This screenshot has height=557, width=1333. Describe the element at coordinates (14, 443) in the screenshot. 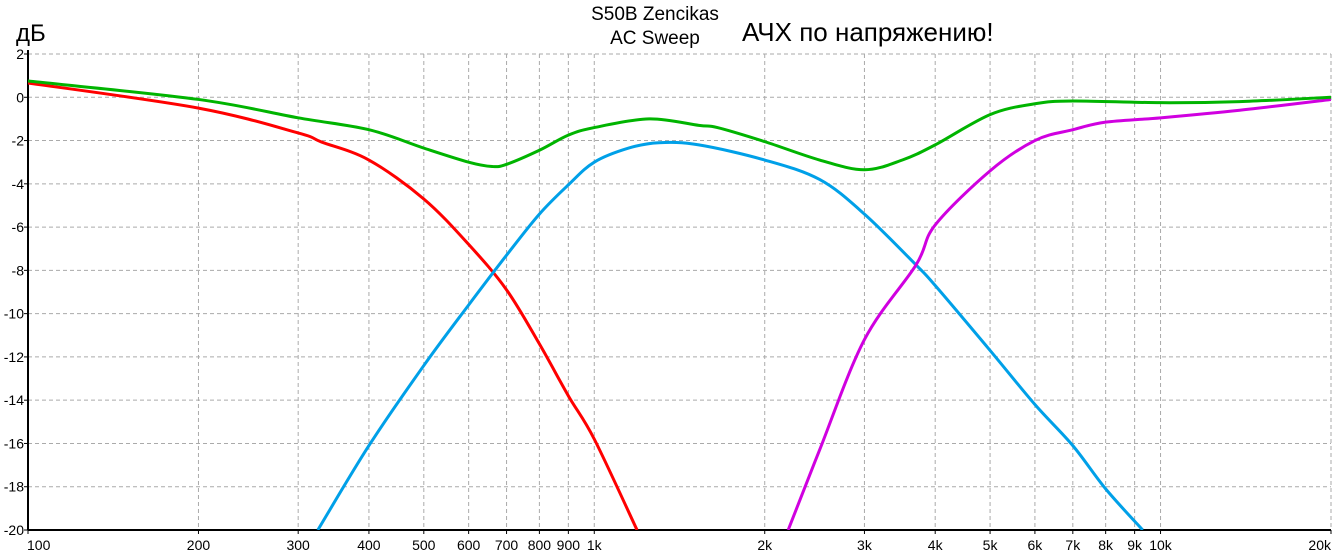

I see `y-tick-label: -16` at that location.